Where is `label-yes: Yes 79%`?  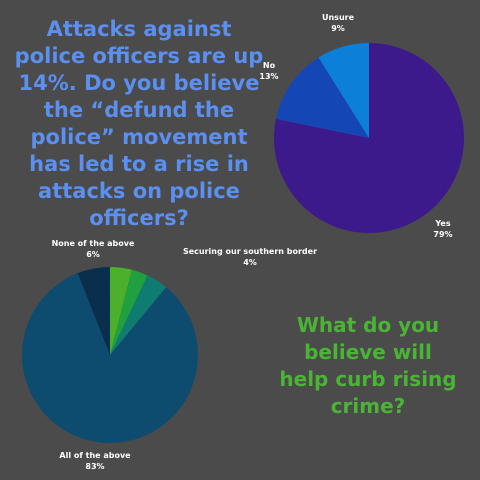
label-yes: Yes 79% is located at coordinates (443, 229).